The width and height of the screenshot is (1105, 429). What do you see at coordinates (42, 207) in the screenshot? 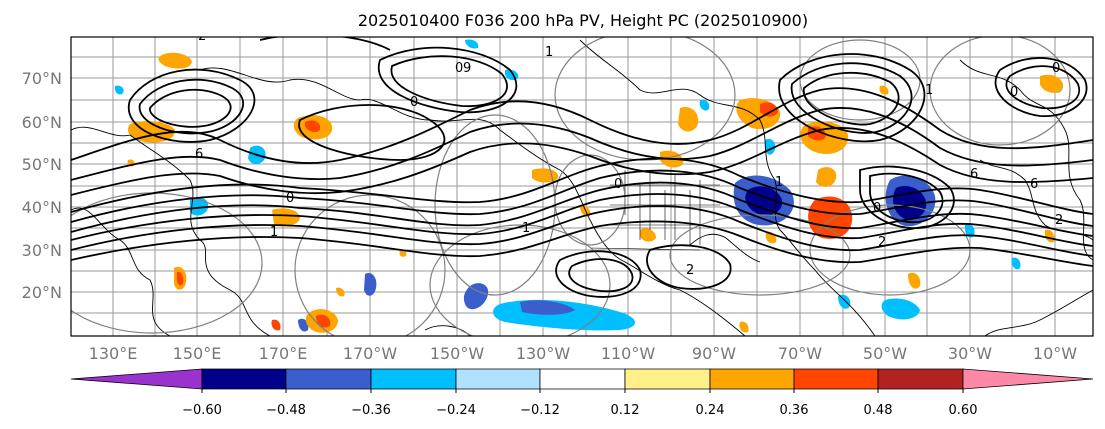
I see `latitude-label: 40°N` at bounding box center [42, 207].